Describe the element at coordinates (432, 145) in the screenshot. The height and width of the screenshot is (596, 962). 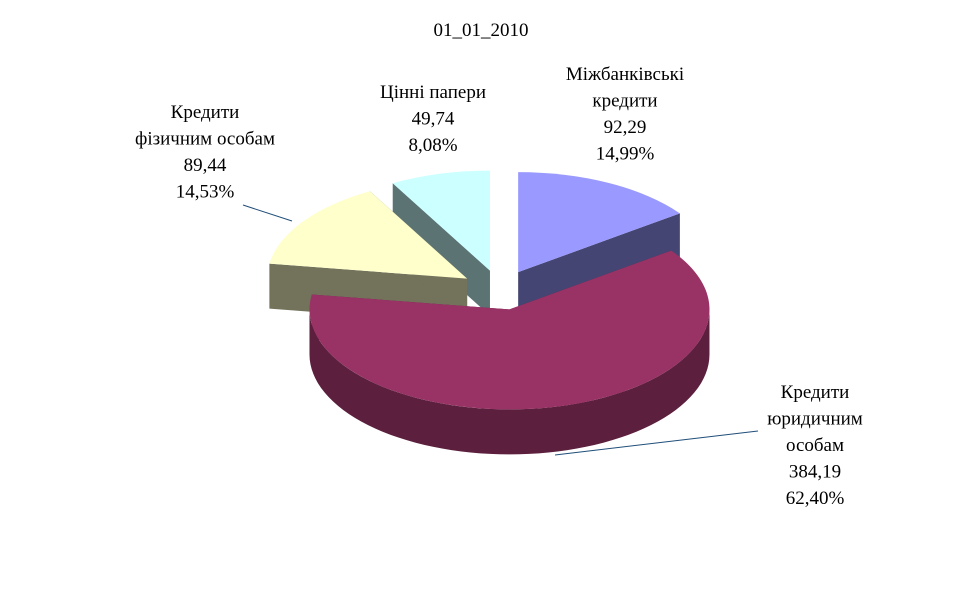
I see `percent-label: 8,08%` at that location.